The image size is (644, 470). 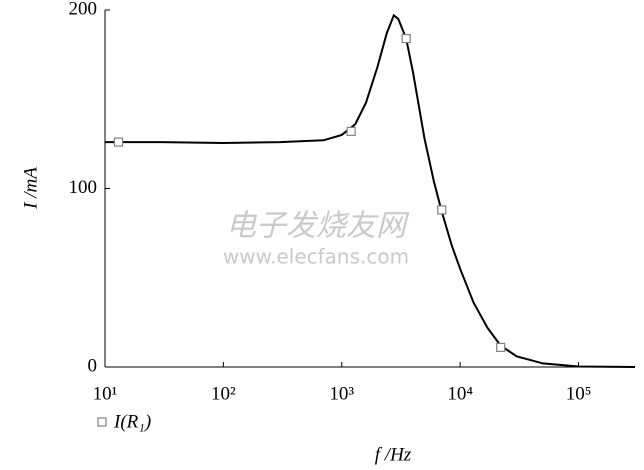 I want to click on x-tick-label: 10⁴, so click(x=460, y=393).